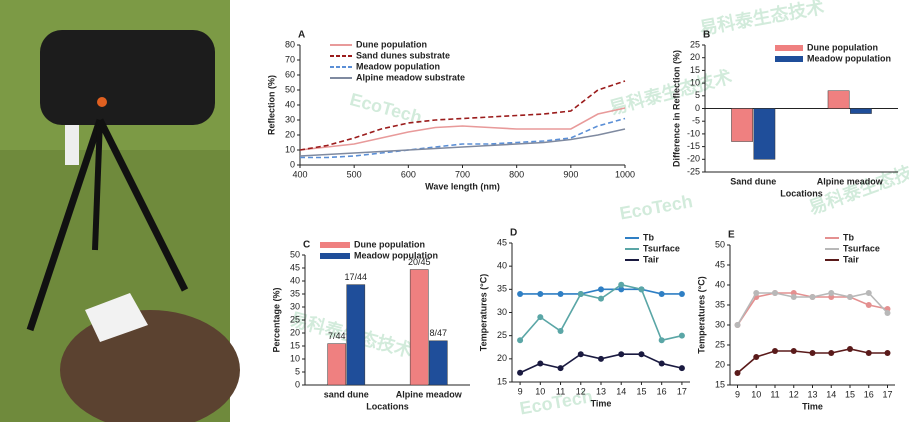  Describe the element at coordinates (693, 133) in the screenshot. I see `y-tick-label: -10` at that location.